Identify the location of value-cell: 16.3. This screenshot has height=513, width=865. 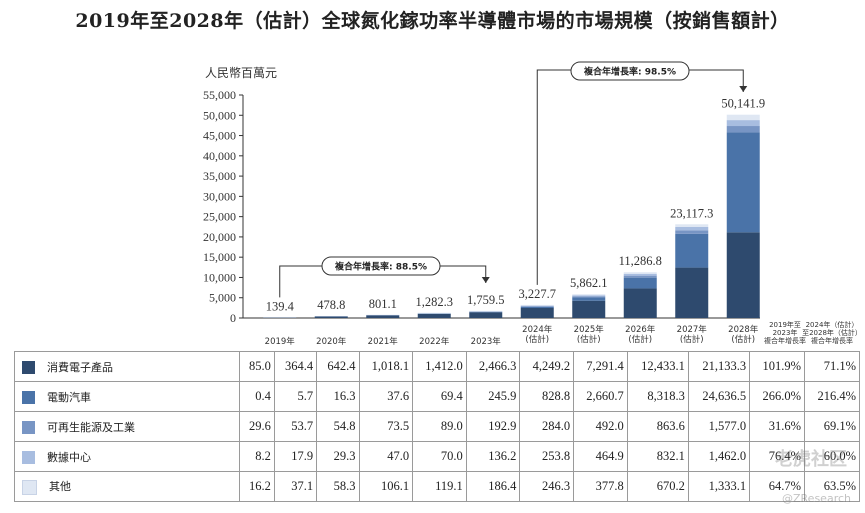
(338, 396).